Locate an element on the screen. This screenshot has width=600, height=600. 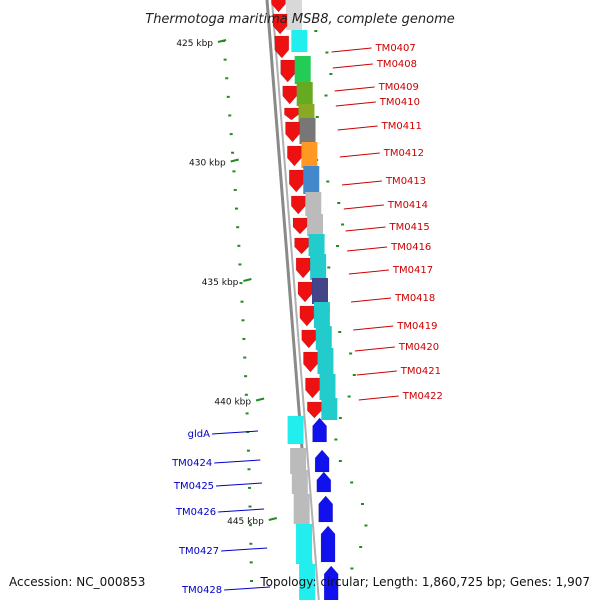
gene-label: TM0408 is located at coordinates (396, 64).